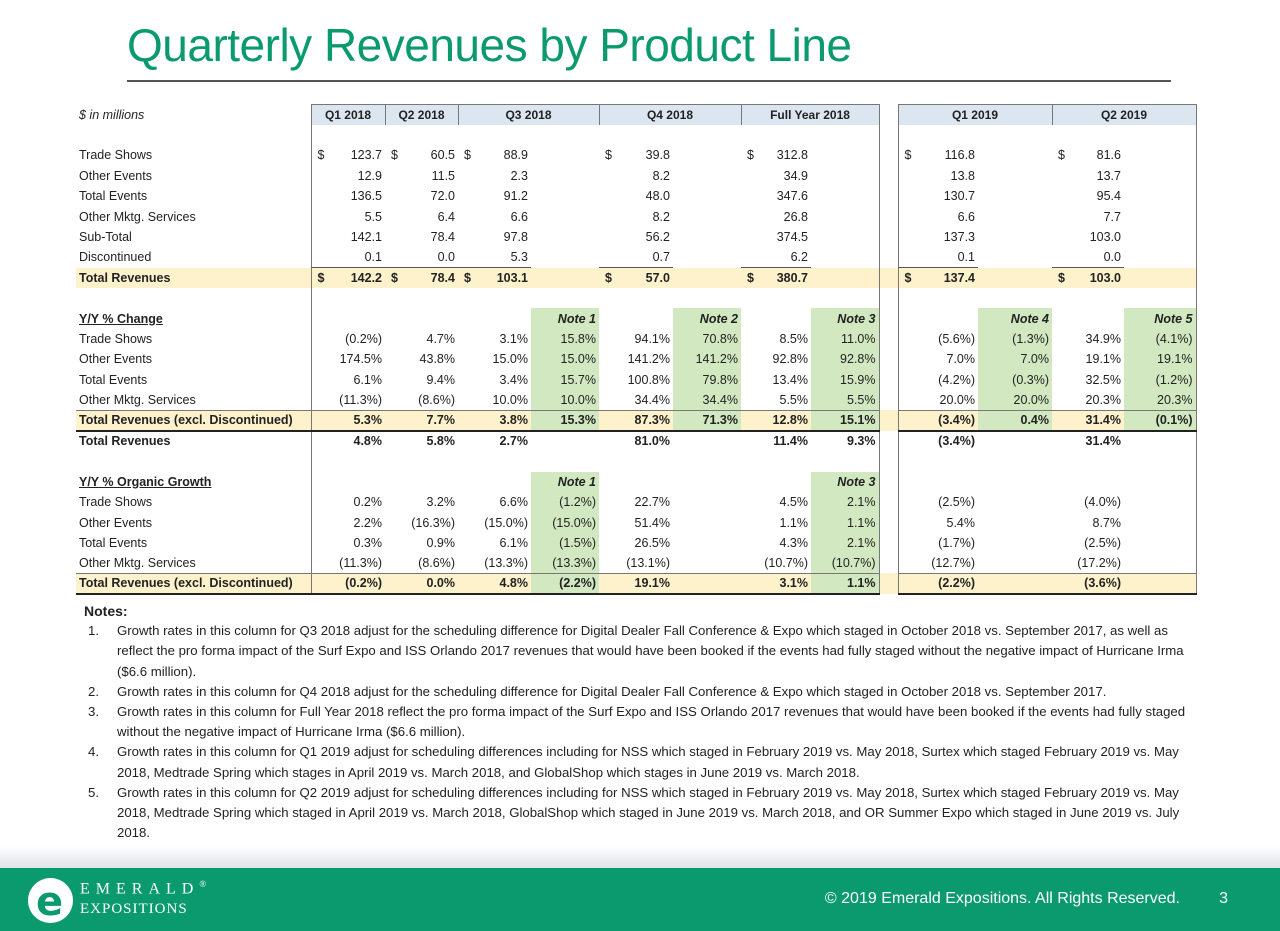 This screenshot has height=931, width=1280. Describe the element at coordinates (565, 563) in the screenshot. I see `growth-value: (13.3%)` at that location.